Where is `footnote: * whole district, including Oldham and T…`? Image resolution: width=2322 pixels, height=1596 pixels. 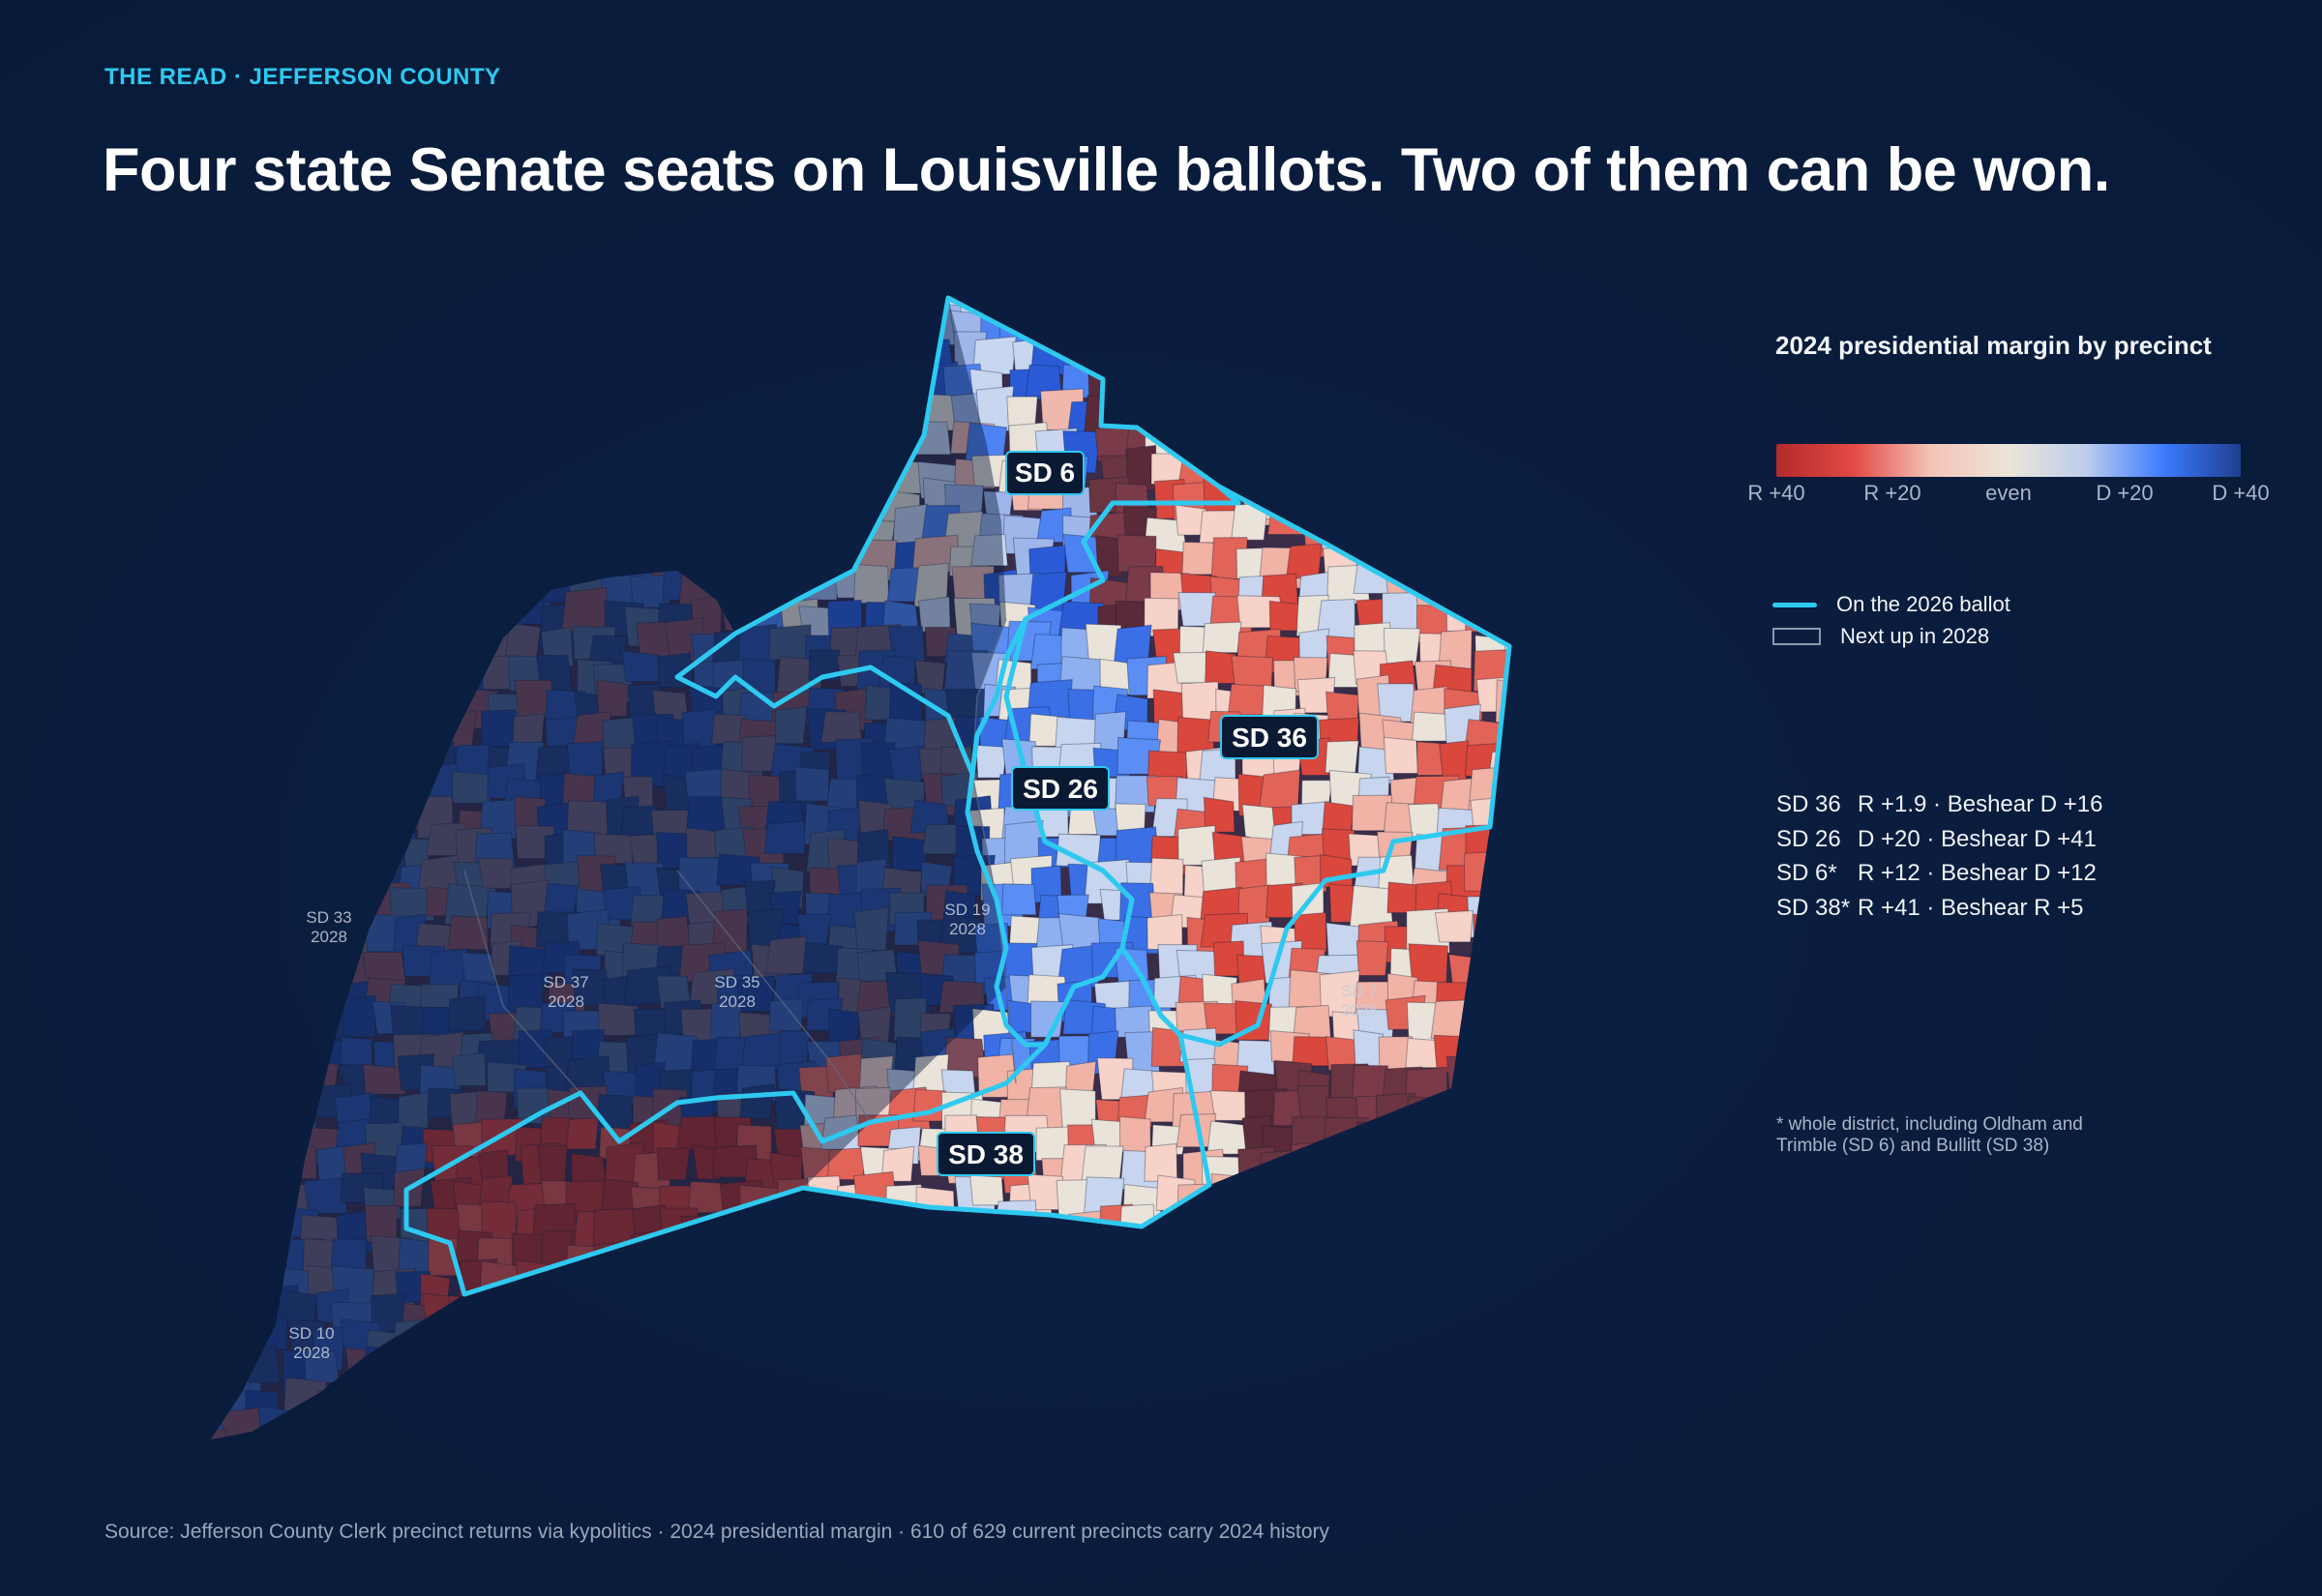
footnote: * whole district, including Oldham and T… is located at coordinates (1929, 1135).